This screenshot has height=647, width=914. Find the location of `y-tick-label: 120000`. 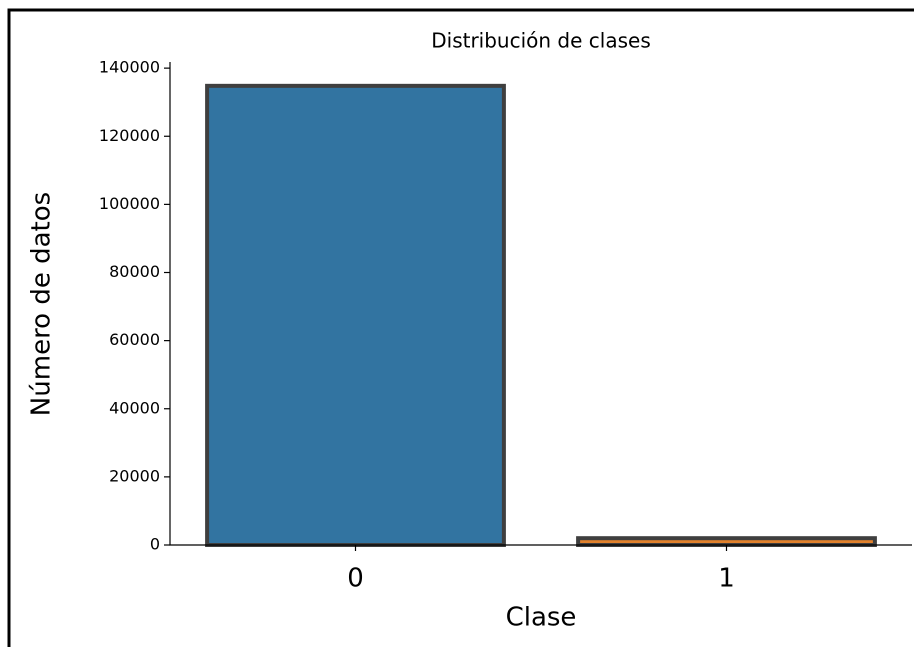

y-tick-label: 120000 is located at coordinates (129, 135).